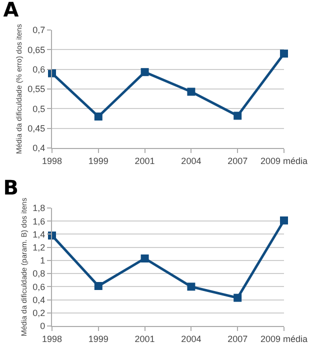 The width and height of the screenshot is (320, 359). Describe the element at coordinates (39, 313) in the screenshot. I see `y-tick-label: 0,2` at that location.